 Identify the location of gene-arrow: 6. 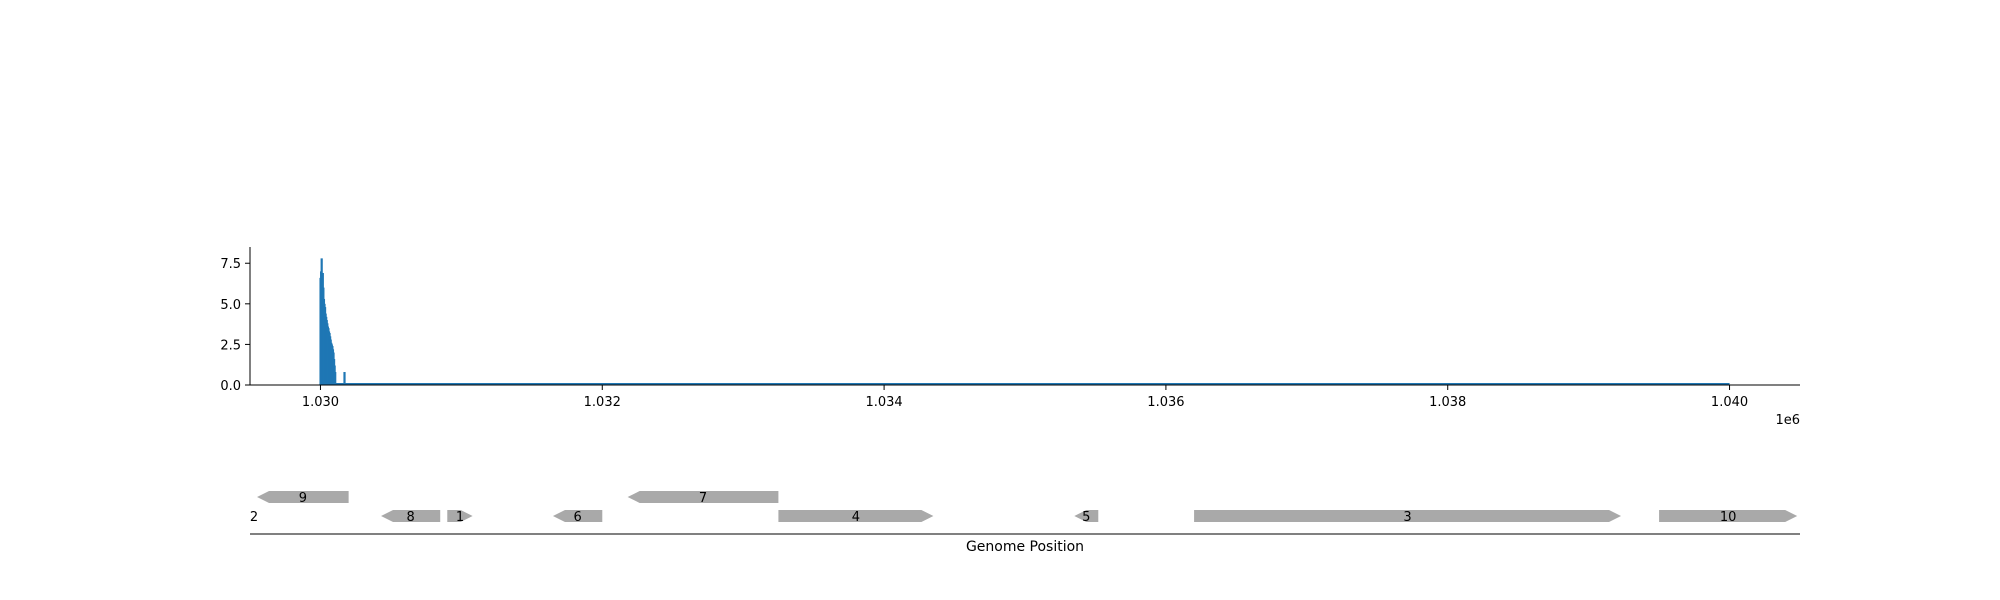
(577, 517).